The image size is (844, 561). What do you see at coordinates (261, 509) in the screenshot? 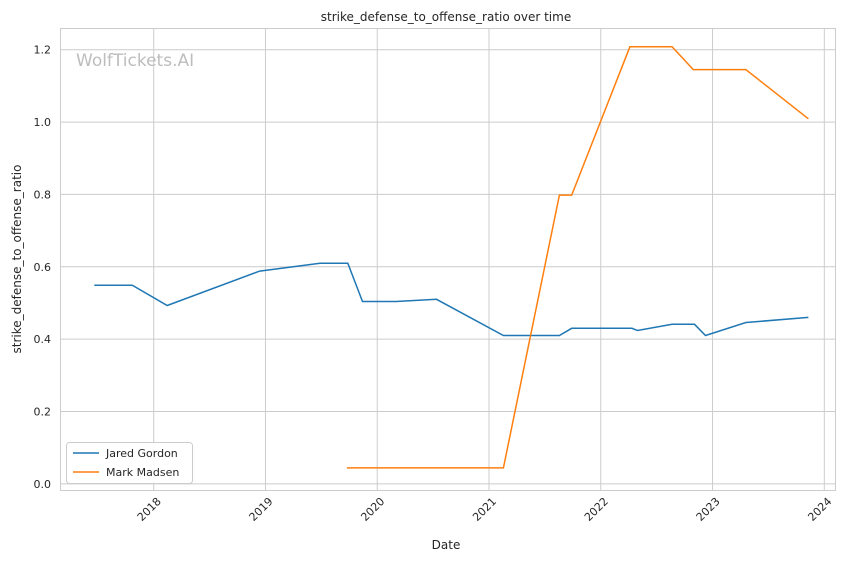
I see `x-tick-label: 2019` at bounding box center [261, 509].